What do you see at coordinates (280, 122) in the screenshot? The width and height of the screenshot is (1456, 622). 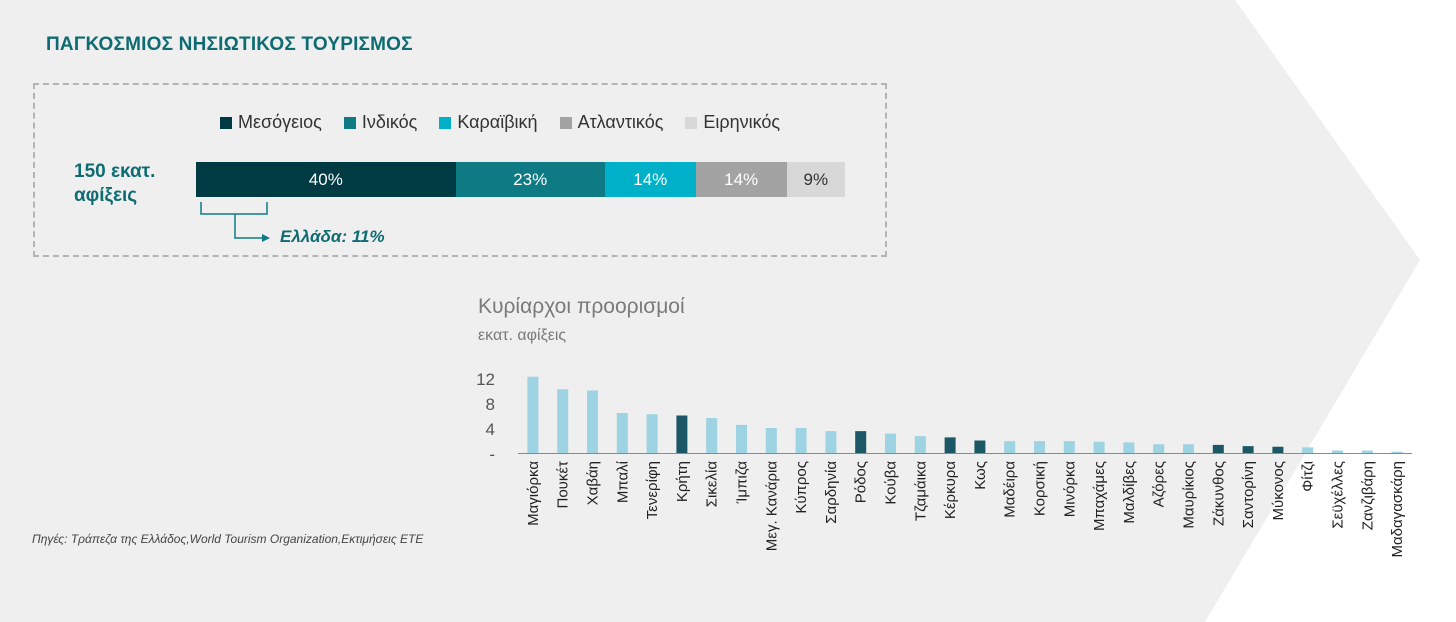 I see `legend-label: Μεσόγειος` at bounding box center [280, 122].